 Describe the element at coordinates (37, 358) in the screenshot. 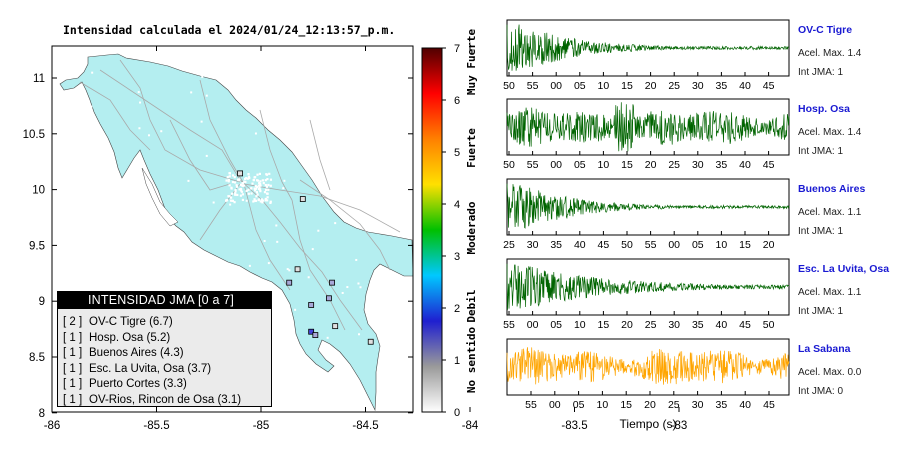

I see `map-y-tick-label: 8.5` at that location.